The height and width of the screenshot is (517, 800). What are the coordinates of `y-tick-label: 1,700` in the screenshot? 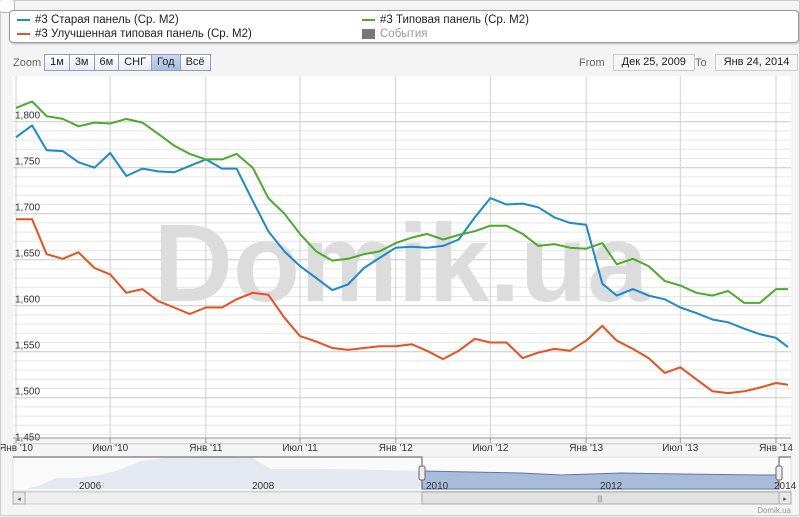 It's located at (27, 208).